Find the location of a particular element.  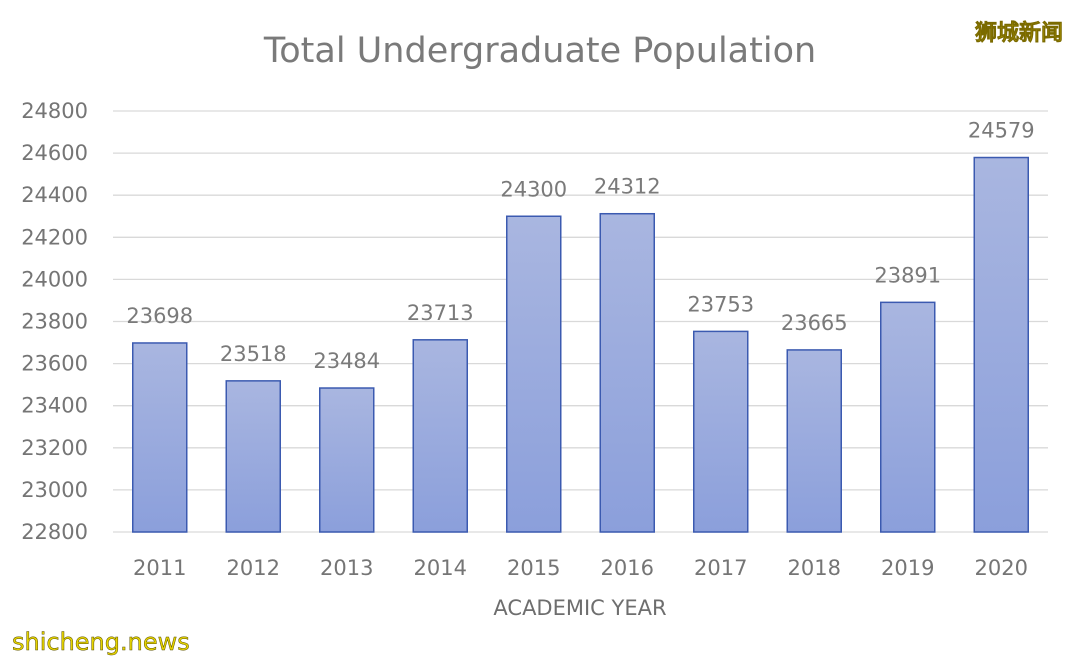

y-tick-label: 24600 is located at coordinates (54, 153).